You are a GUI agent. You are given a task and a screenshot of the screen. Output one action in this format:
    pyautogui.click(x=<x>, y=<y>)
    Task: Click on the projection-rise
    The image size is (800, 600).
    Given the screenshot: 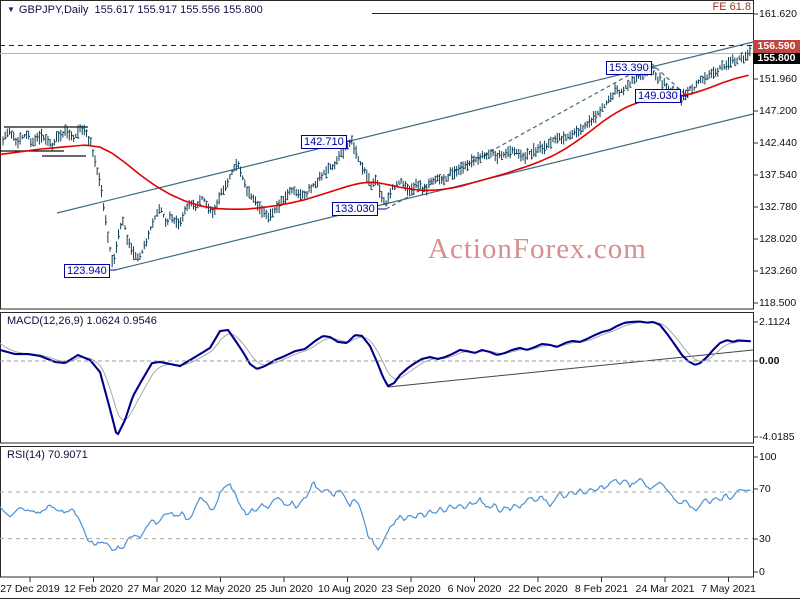 What is the action you would take?
    pyautogui.click(x=518, y=136)
    